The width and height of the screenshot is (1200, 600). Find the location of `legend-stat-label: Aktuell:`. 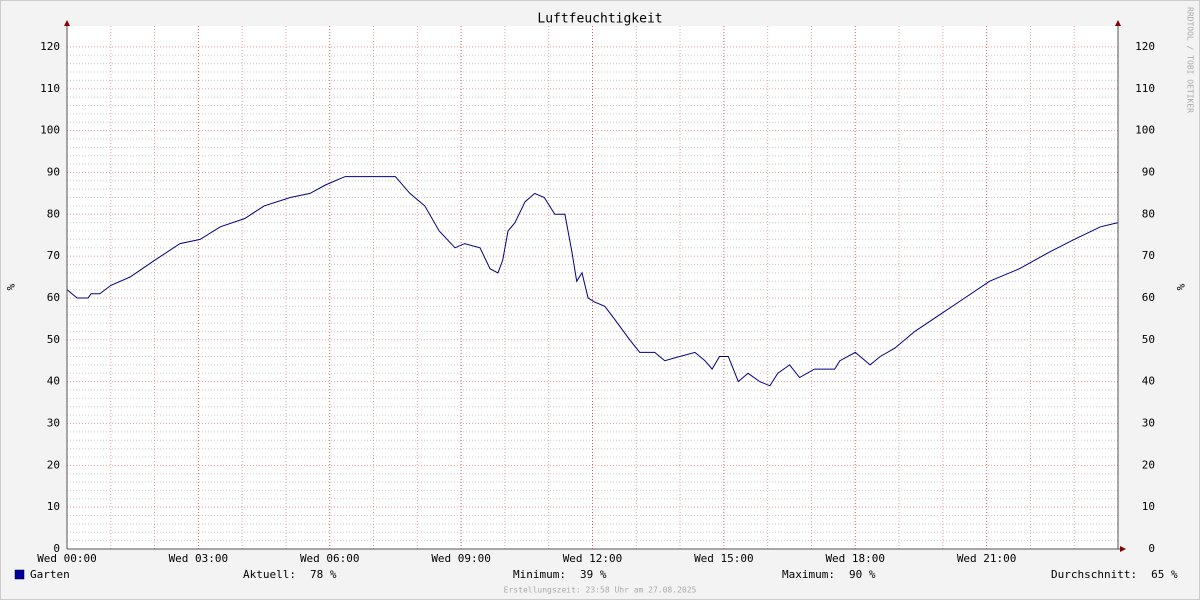

legend-stat-label: Aktuell: is located at coordinates (269, 574).